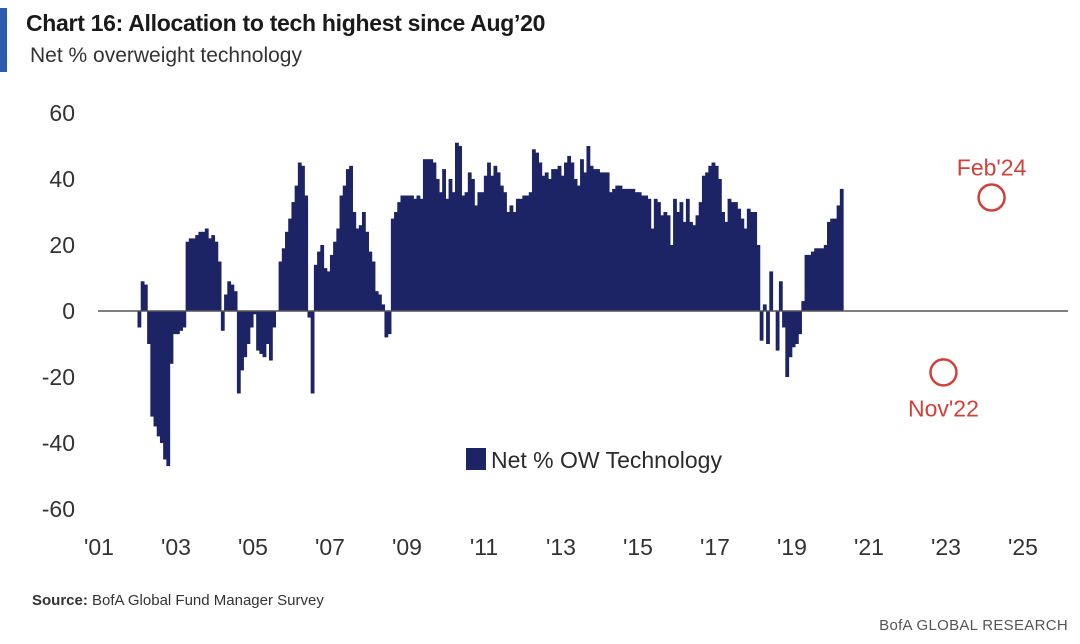 This screenshot has width=1080, height=644. I want to click on x-tick-label: '19, so click(792, 547).